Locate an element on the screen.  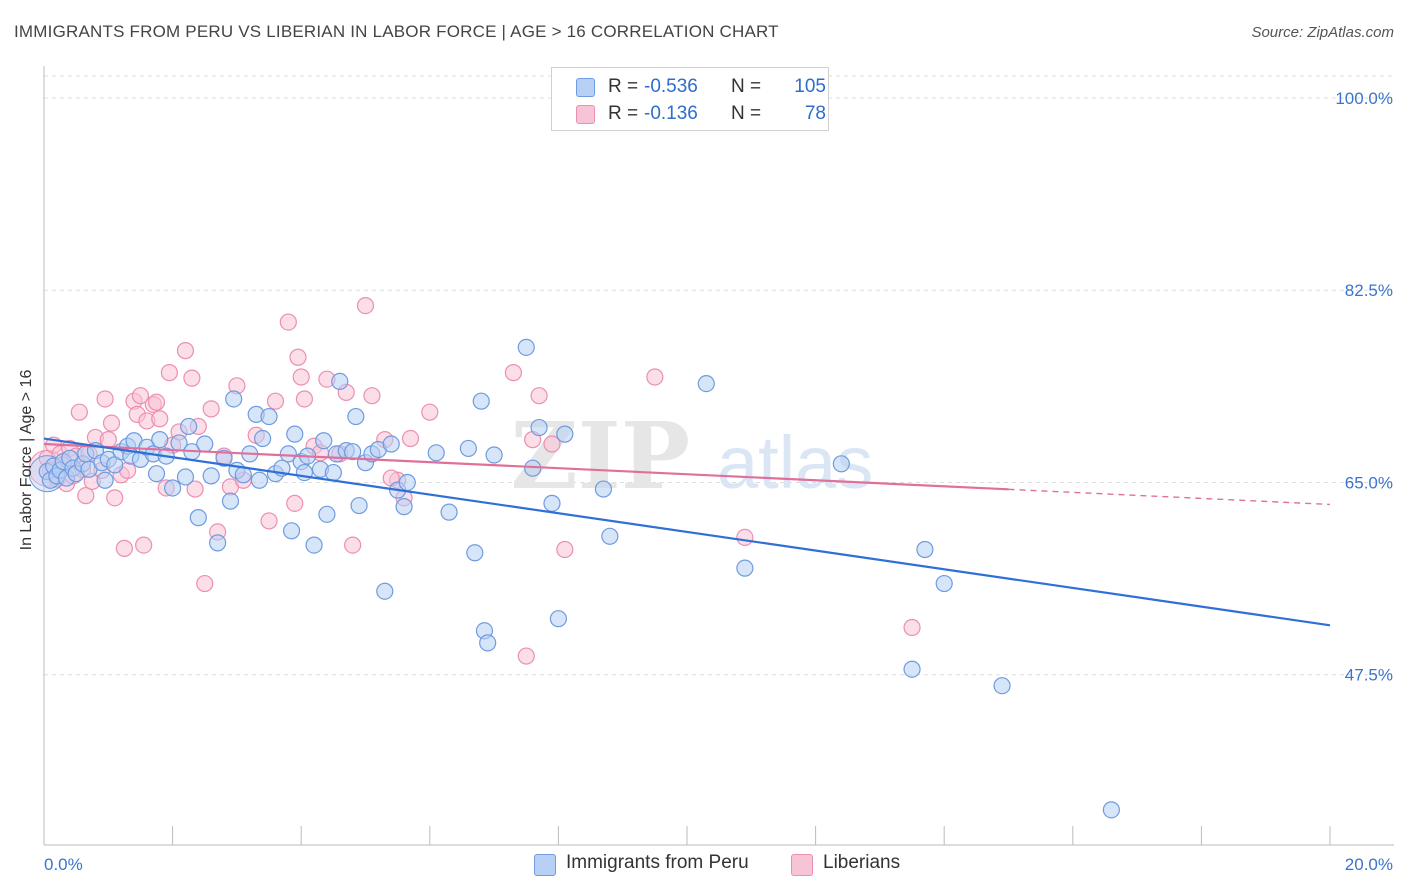
series-legend: Immigrants from Peru Liberians is located at coordinates (703, 865).